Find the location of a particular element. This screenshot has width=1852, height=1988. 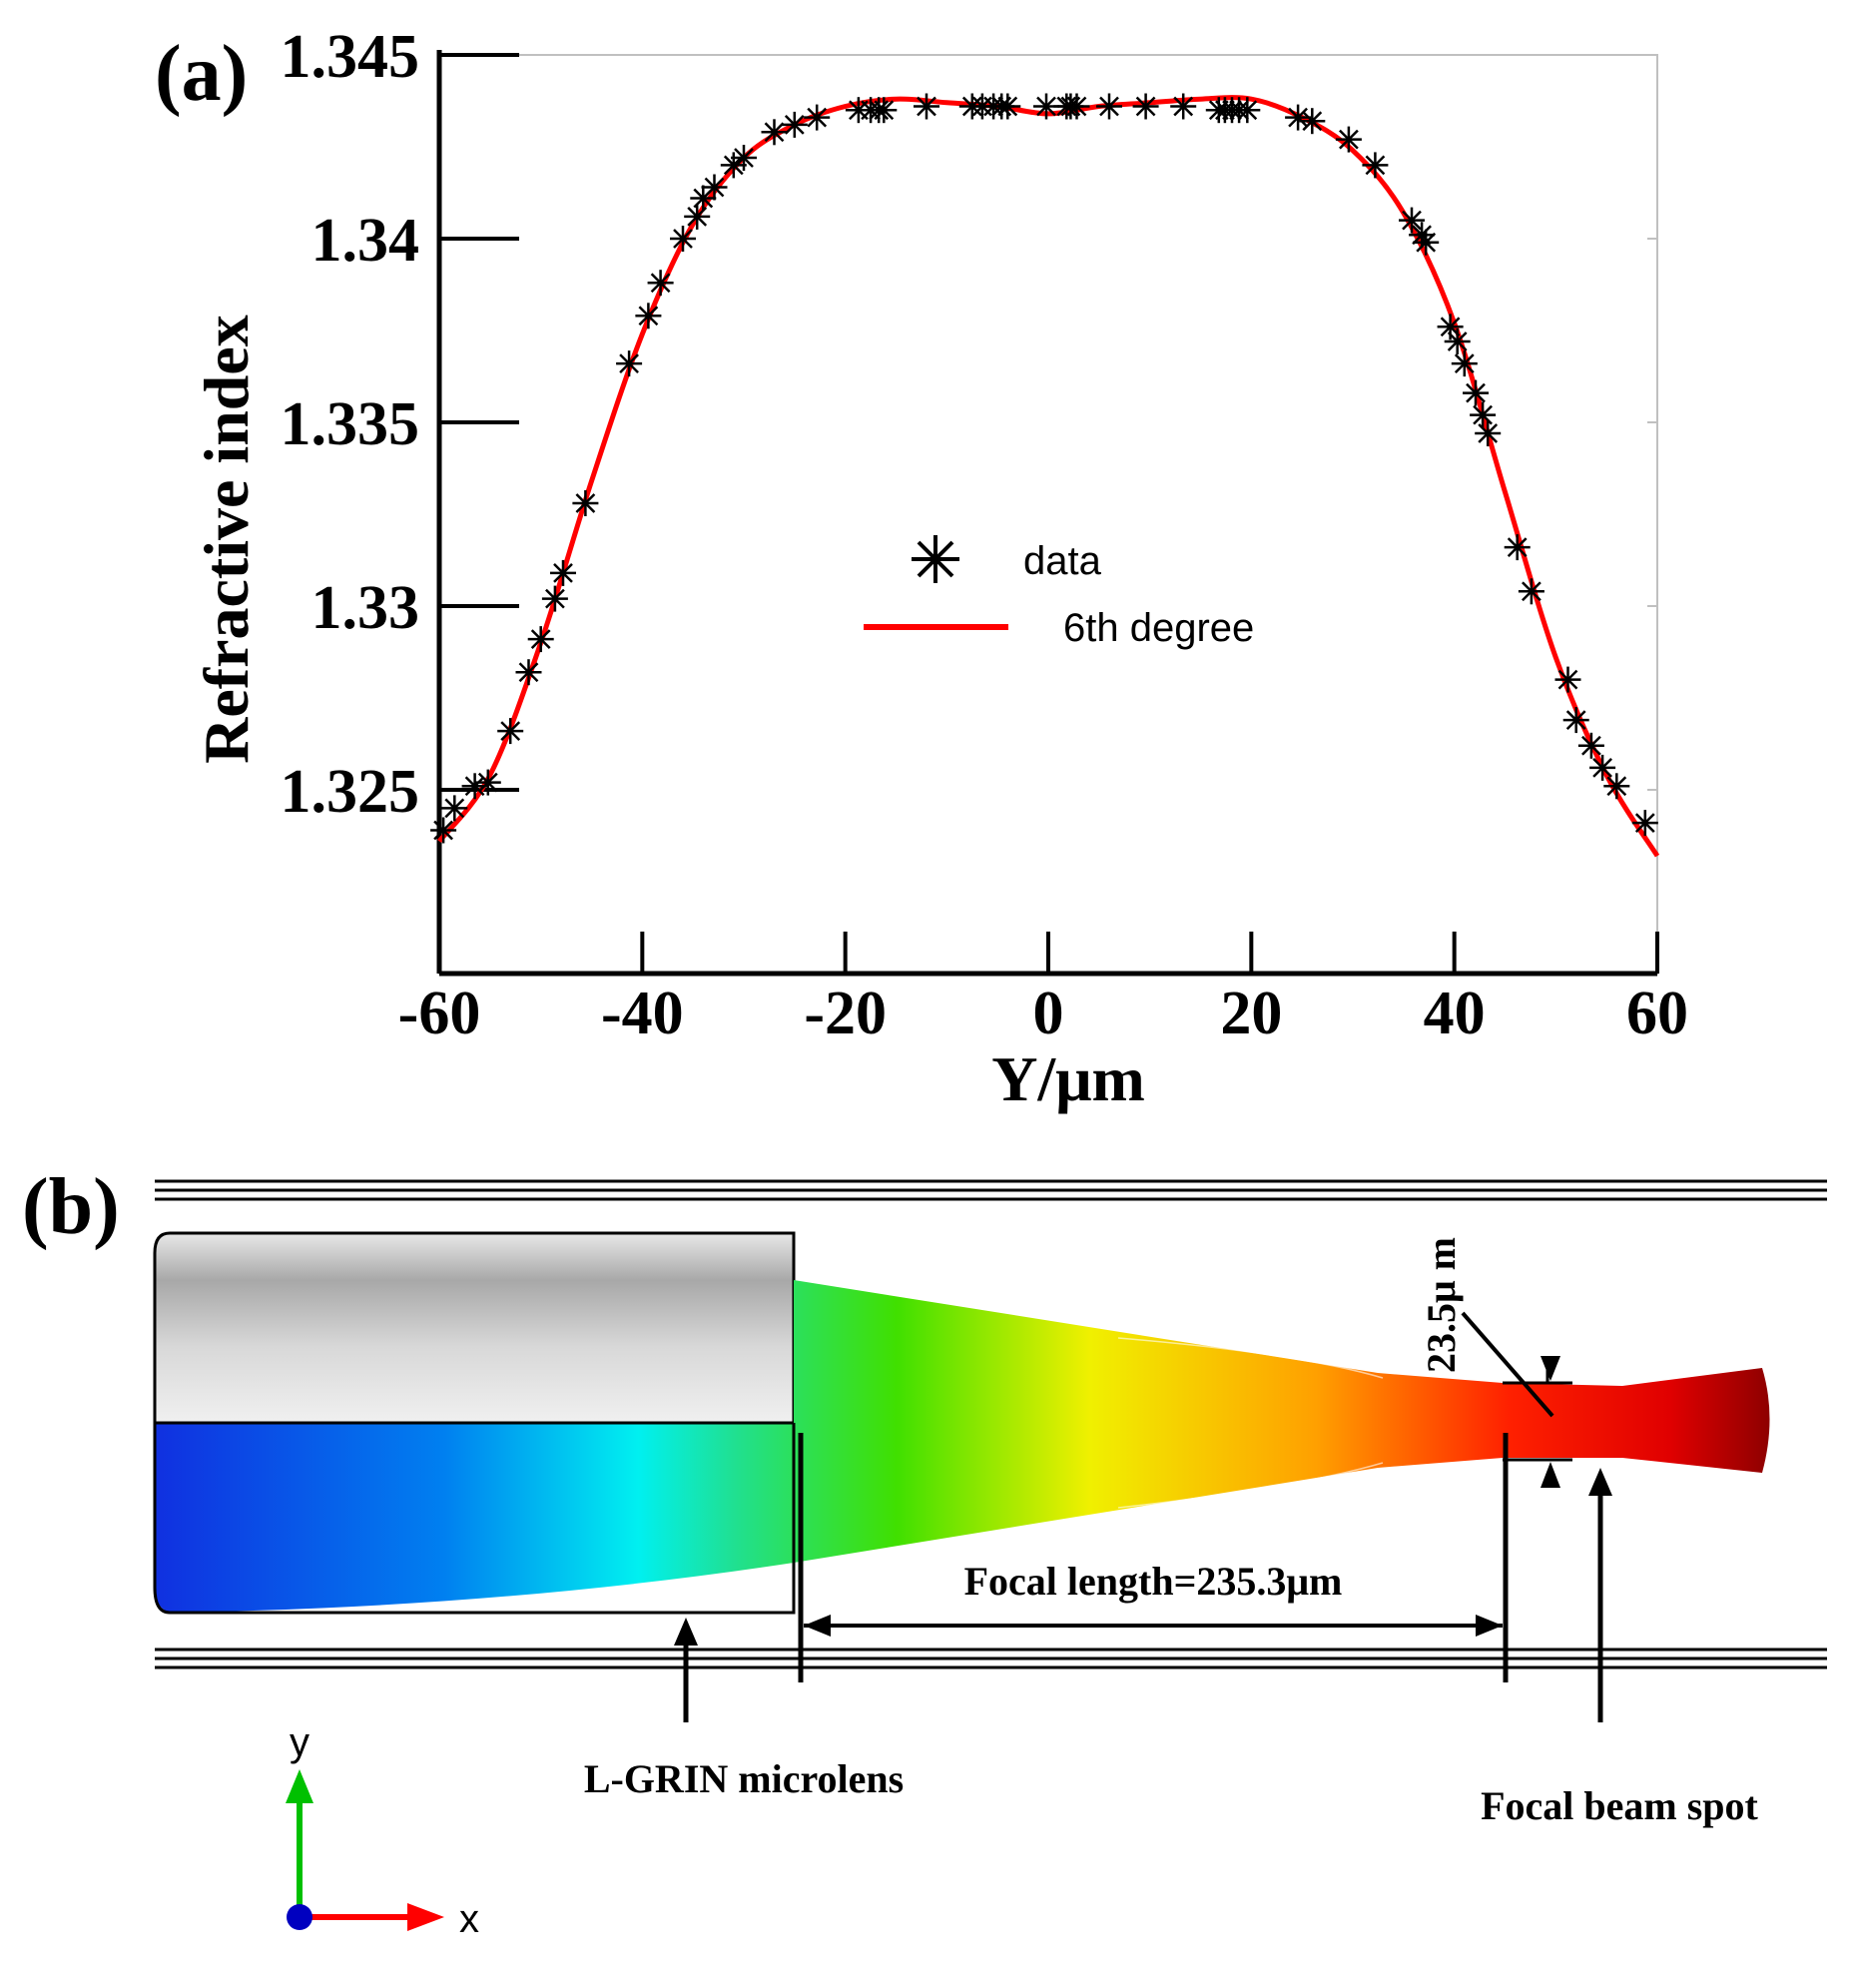

beam-profile is located at coordinates (962, 1446).